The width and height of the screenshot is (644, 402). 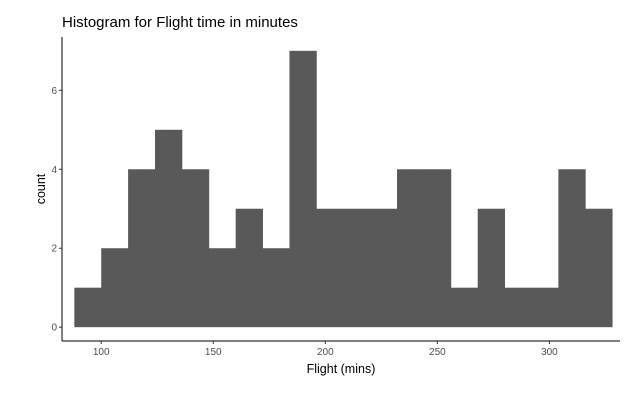 I want to click on y-tick-label: 2, so click(x=54, y=249).